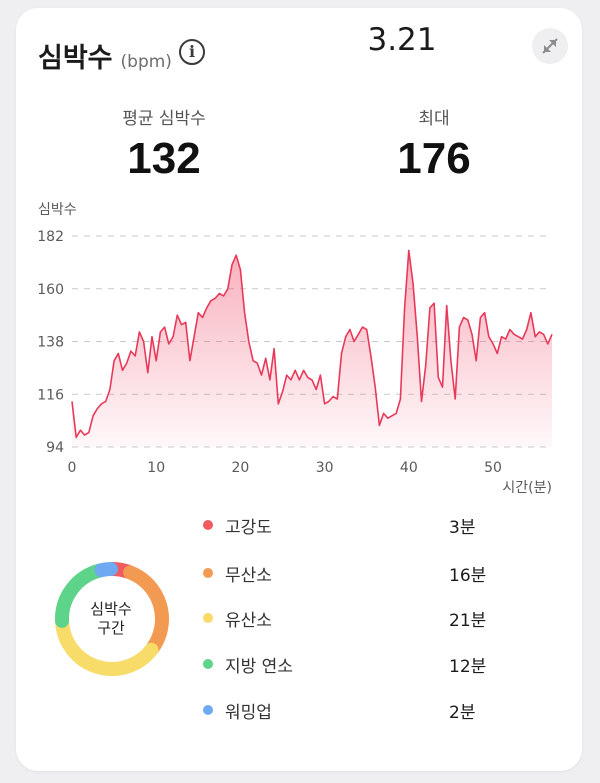  Describe the element at coordinates (353, 710) in the screenshot. I see `legend-item: 워밍업 2분` at that location.